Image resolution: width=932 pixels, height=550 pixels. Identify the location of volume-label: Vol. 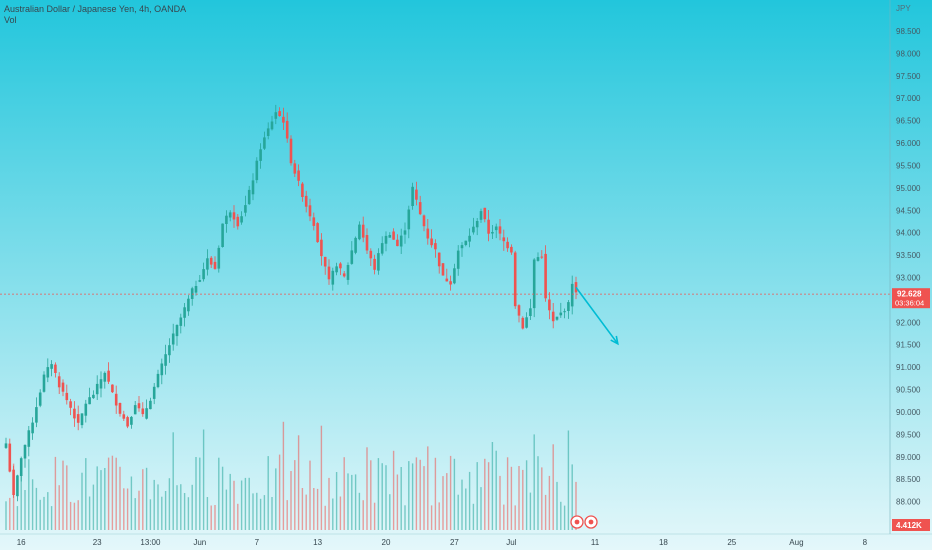
(10, 20).